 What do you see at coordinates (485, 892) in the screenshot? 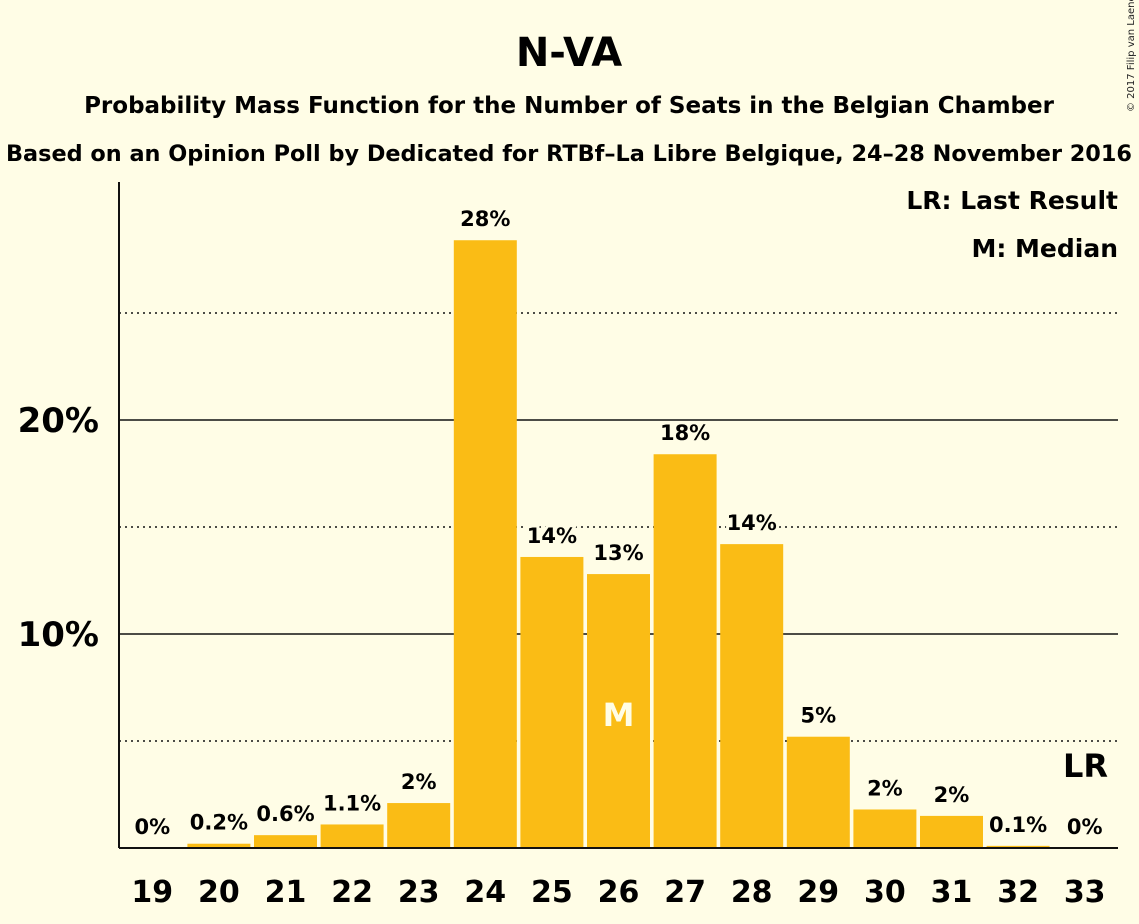
I see `x-tick-label-24: 24` at bounding box center [485, 892].